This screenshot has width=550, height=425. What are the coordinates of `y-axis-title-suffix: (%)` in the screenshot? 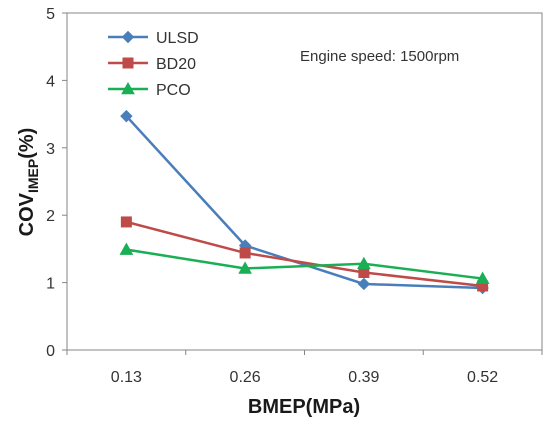 It's located at (27, 143).